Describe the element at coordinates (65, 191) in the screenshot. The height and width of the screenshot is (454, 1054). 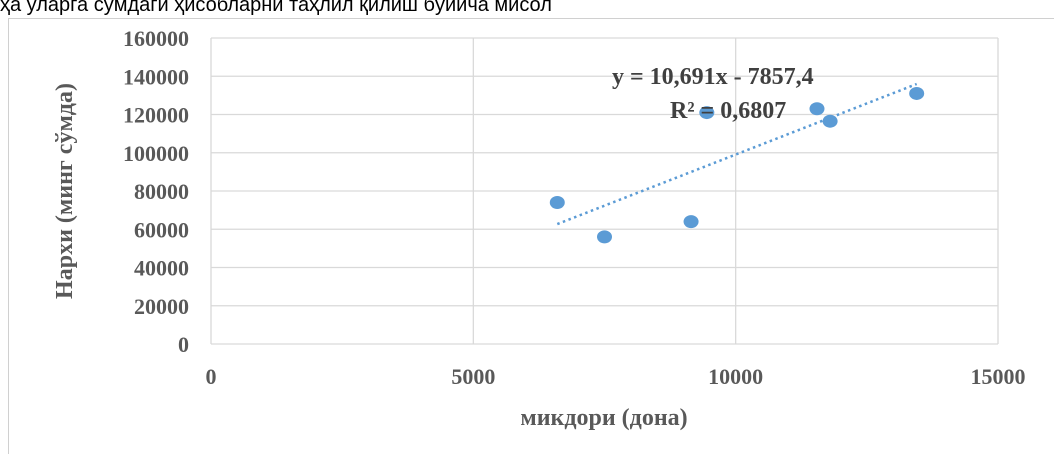
I see `y-axis-title: Нархи (минг сўмда)` at that location.